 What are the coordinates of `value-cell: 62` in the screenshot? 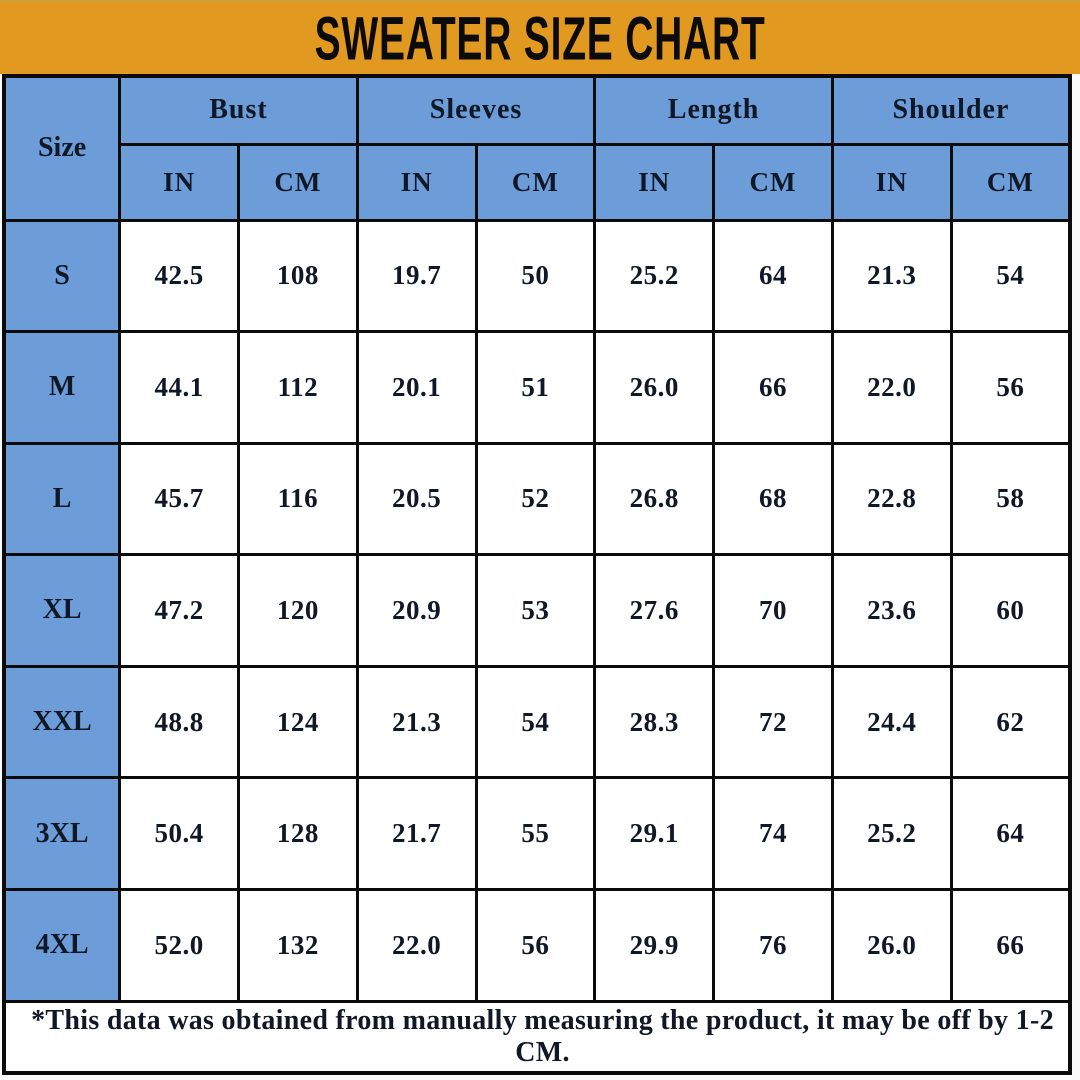 It's located at (1010, 722).